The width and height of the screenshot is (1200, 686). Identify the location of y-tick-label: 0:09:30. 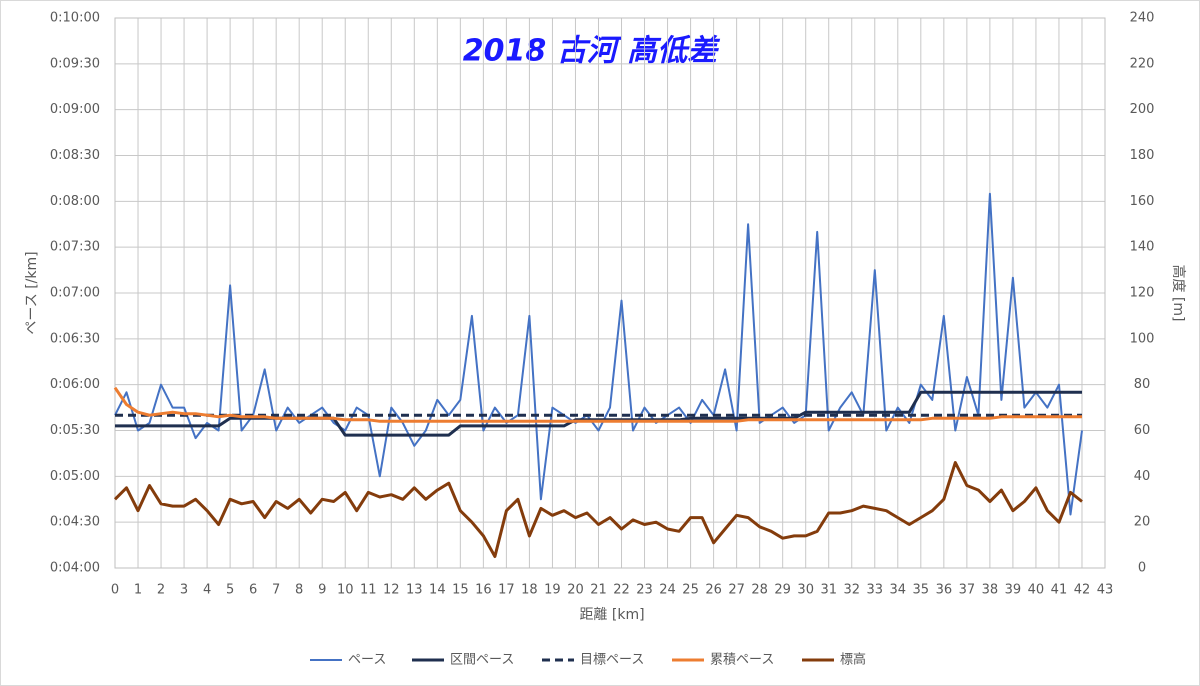
(75, 63).